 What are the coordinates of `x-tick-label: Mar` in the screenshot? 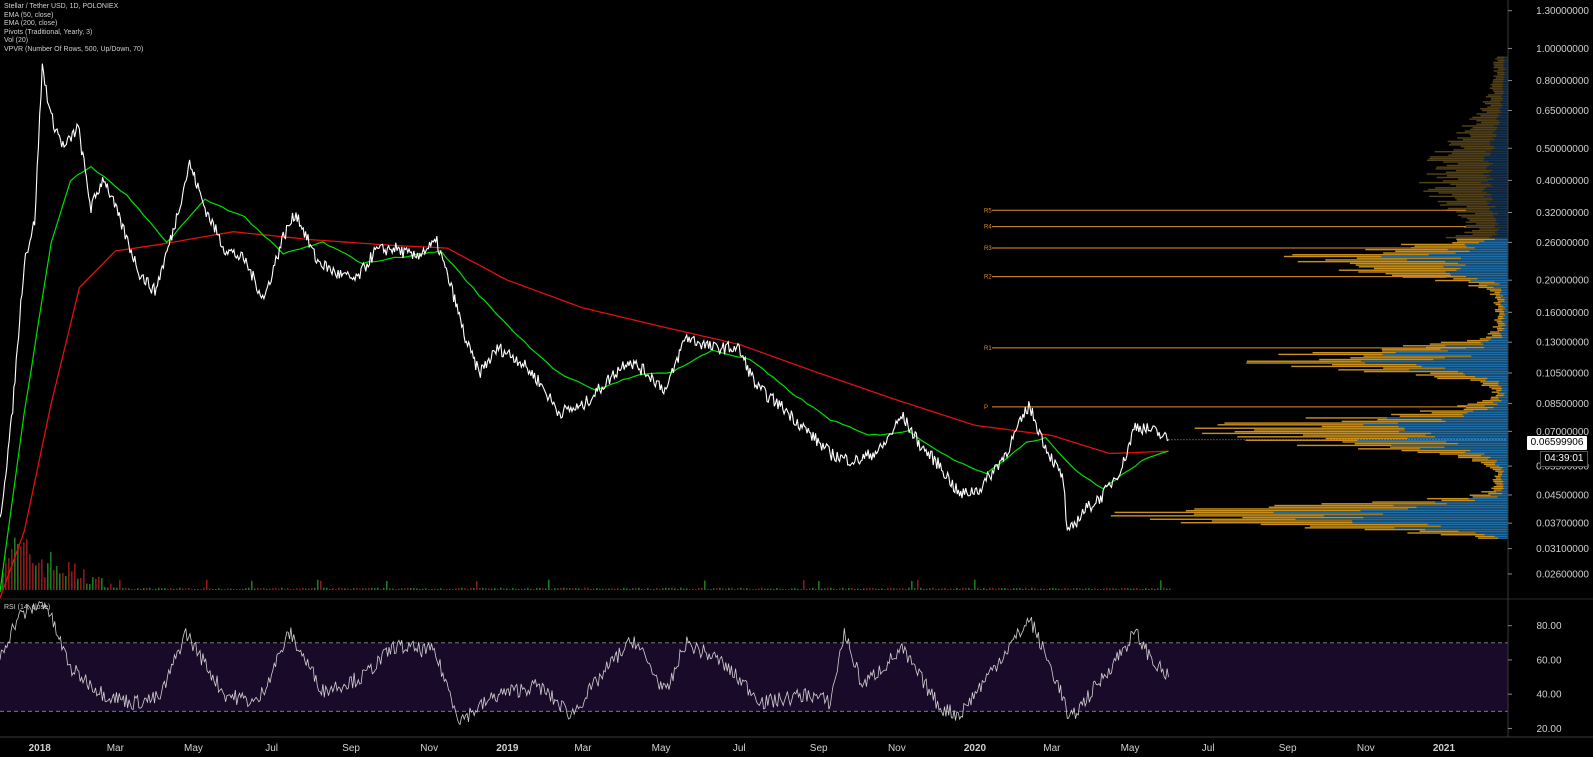 It's located at (583, 748).